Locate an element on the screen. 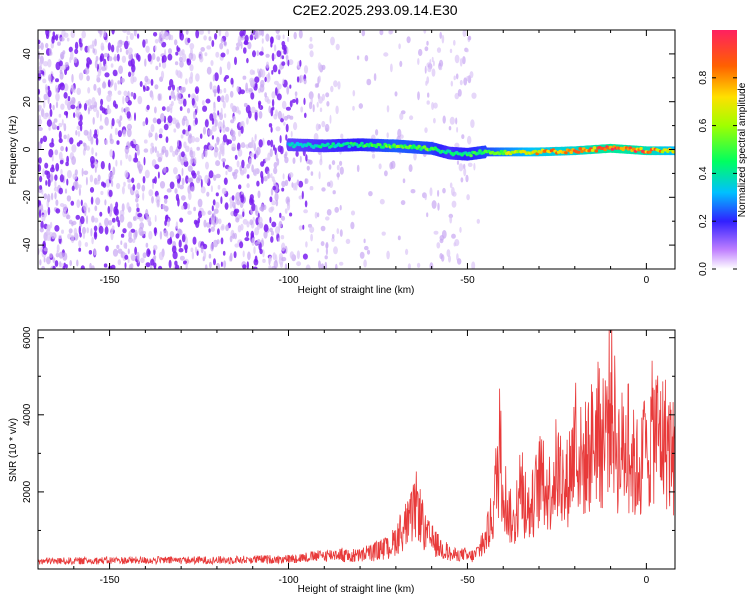  colorbar-tick-label: 0.8 is located at coordinates (703, 77).